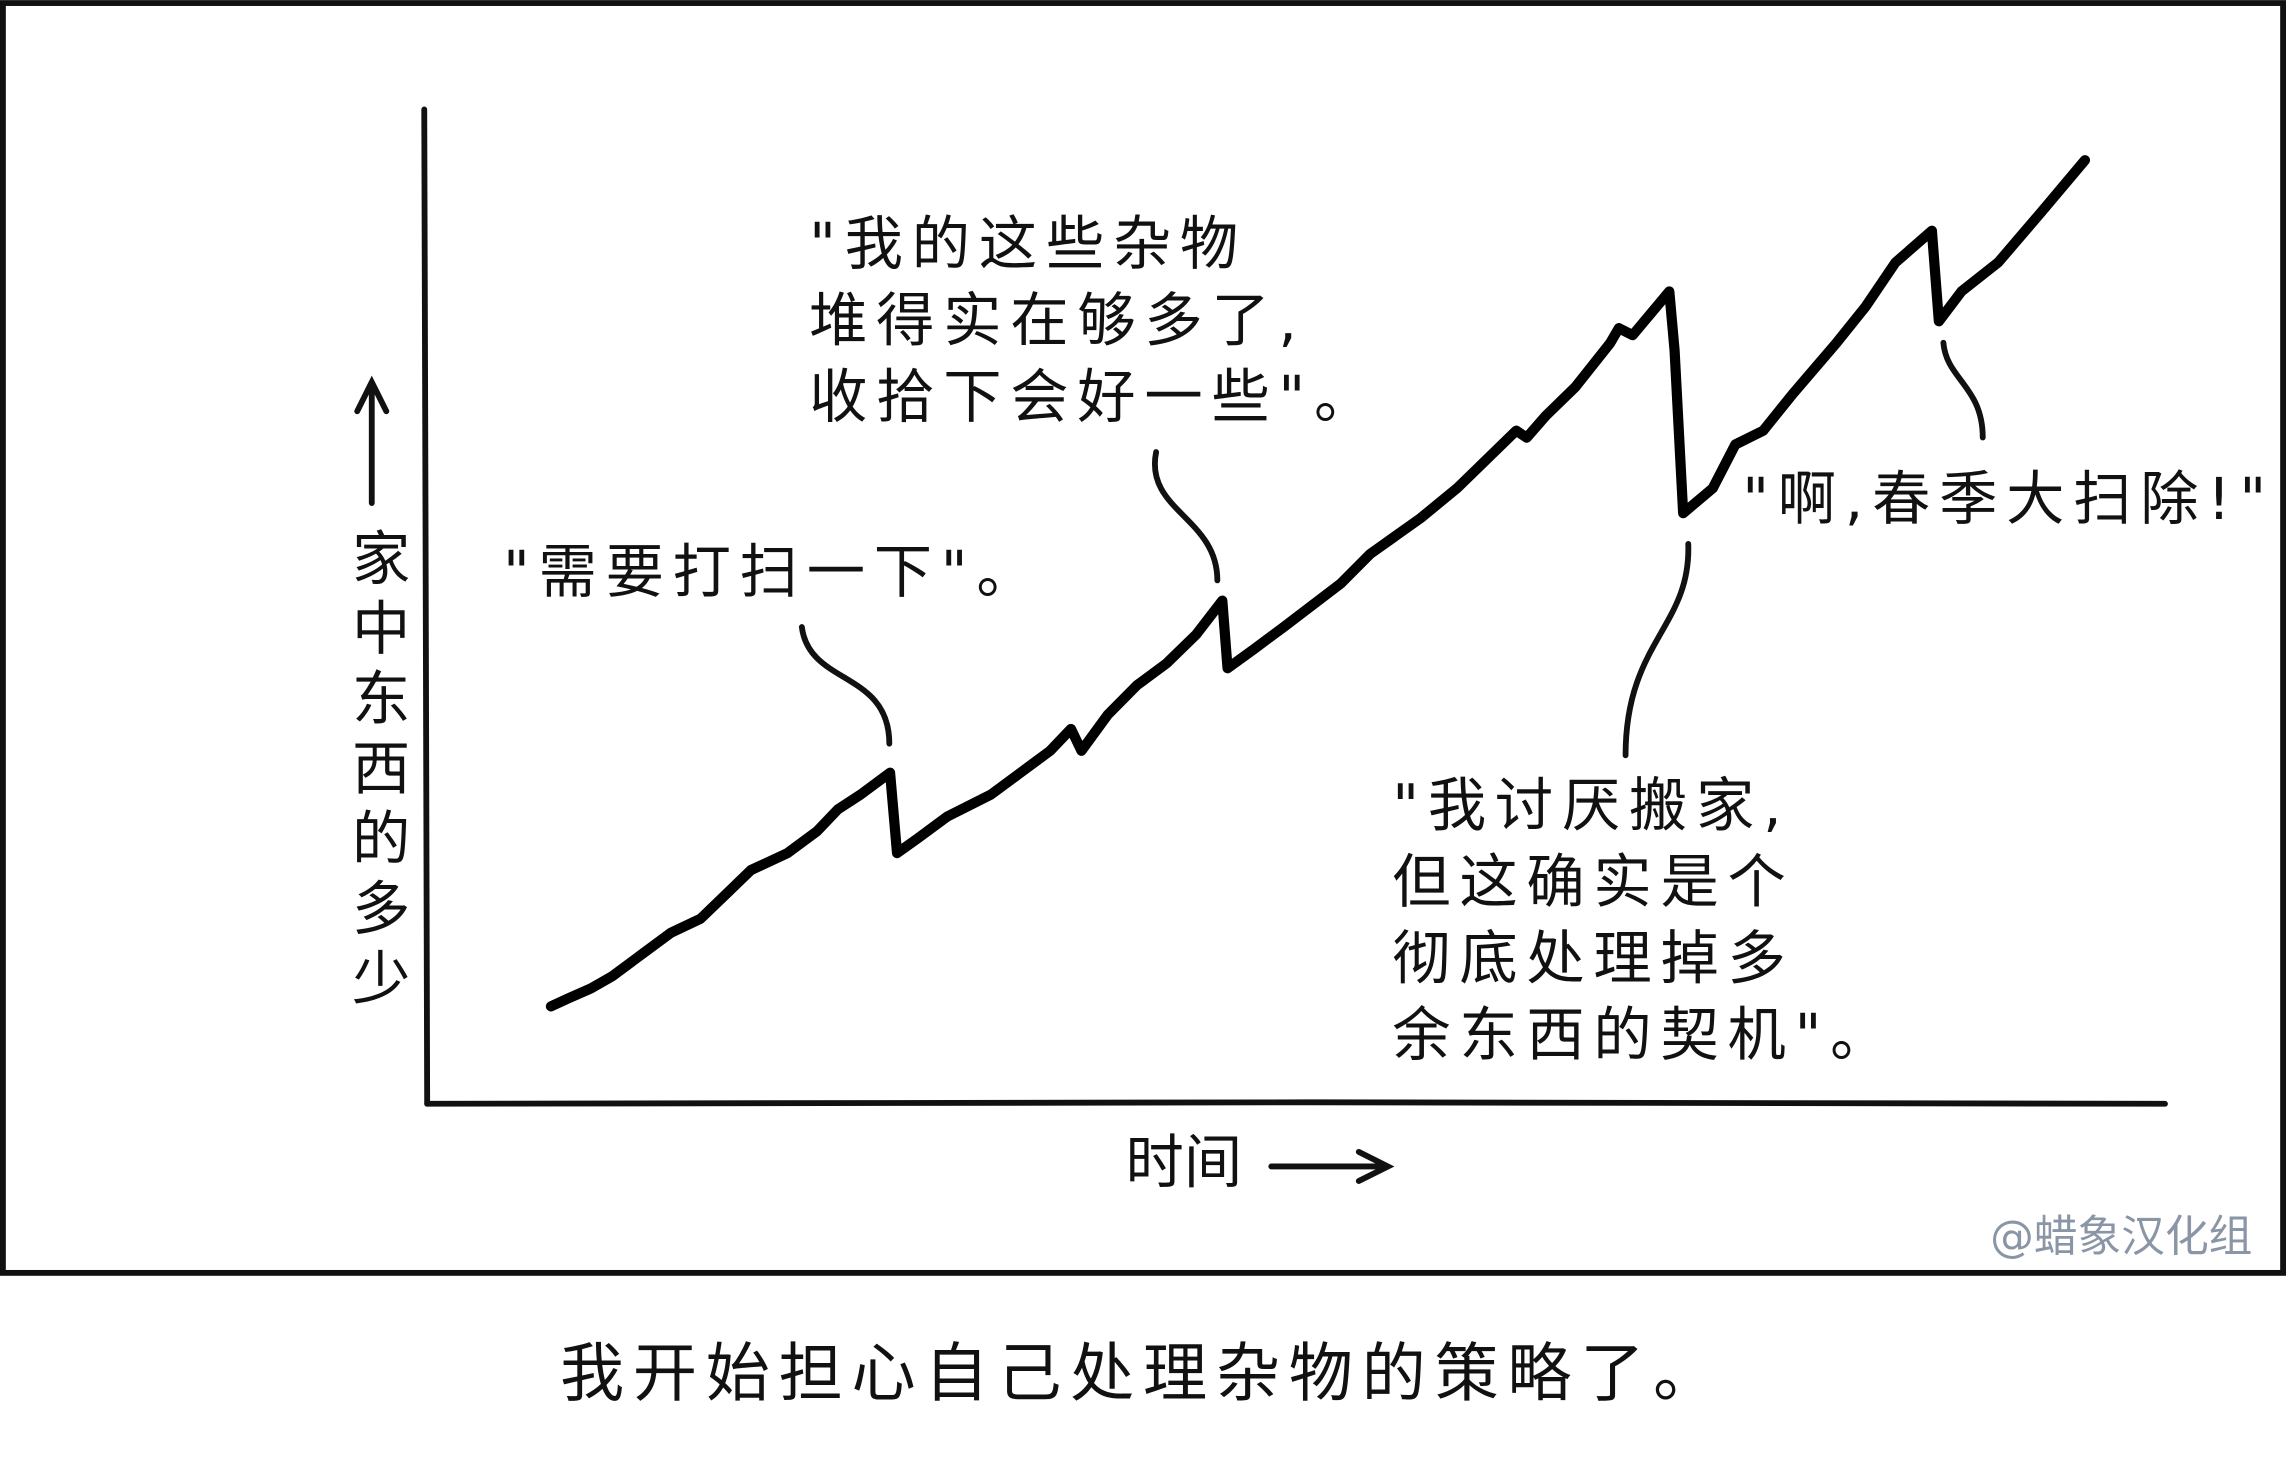 The width and height of the screenshot is (2286, 1464). I want to click on y-axis, so click(426, 606).